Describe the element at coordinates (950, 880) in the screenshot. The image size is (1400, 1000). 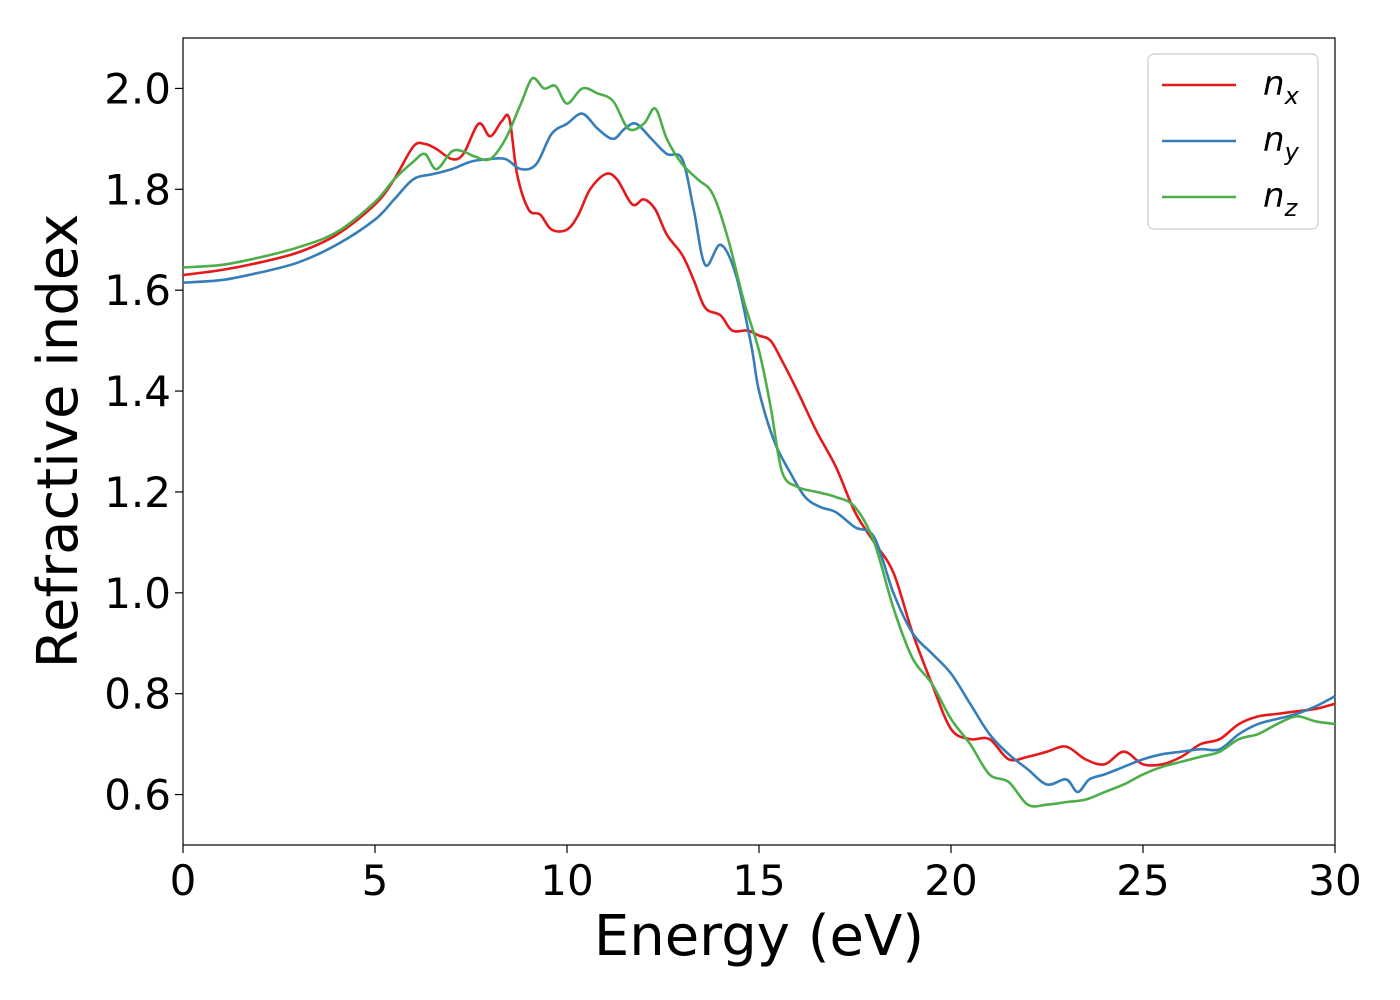
I see `x-tick-label: 20` at that location.